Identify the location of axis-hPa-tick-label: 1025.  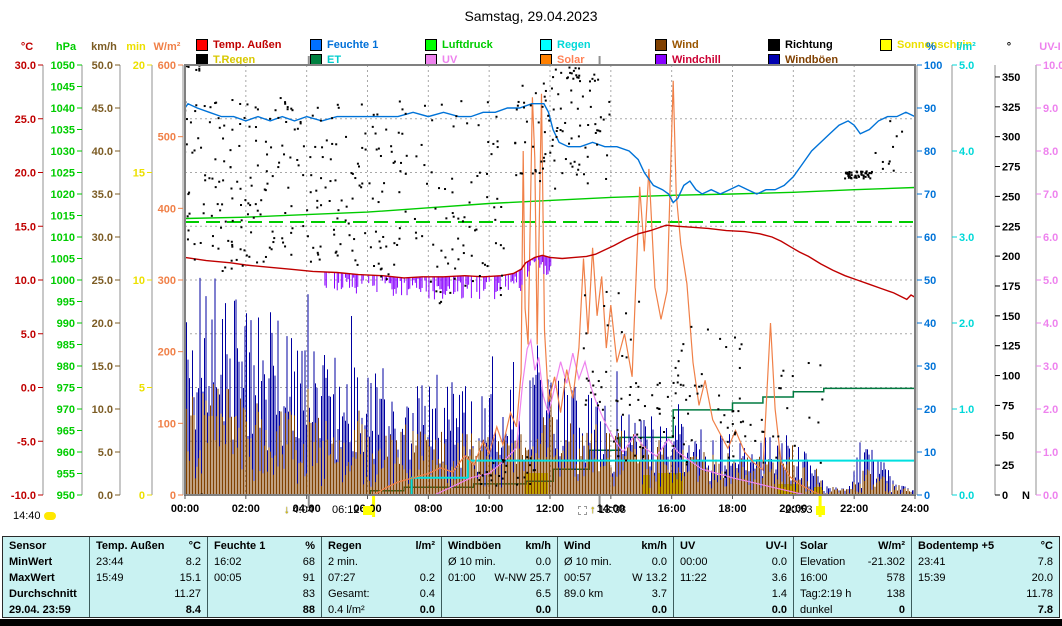
(63, 174).